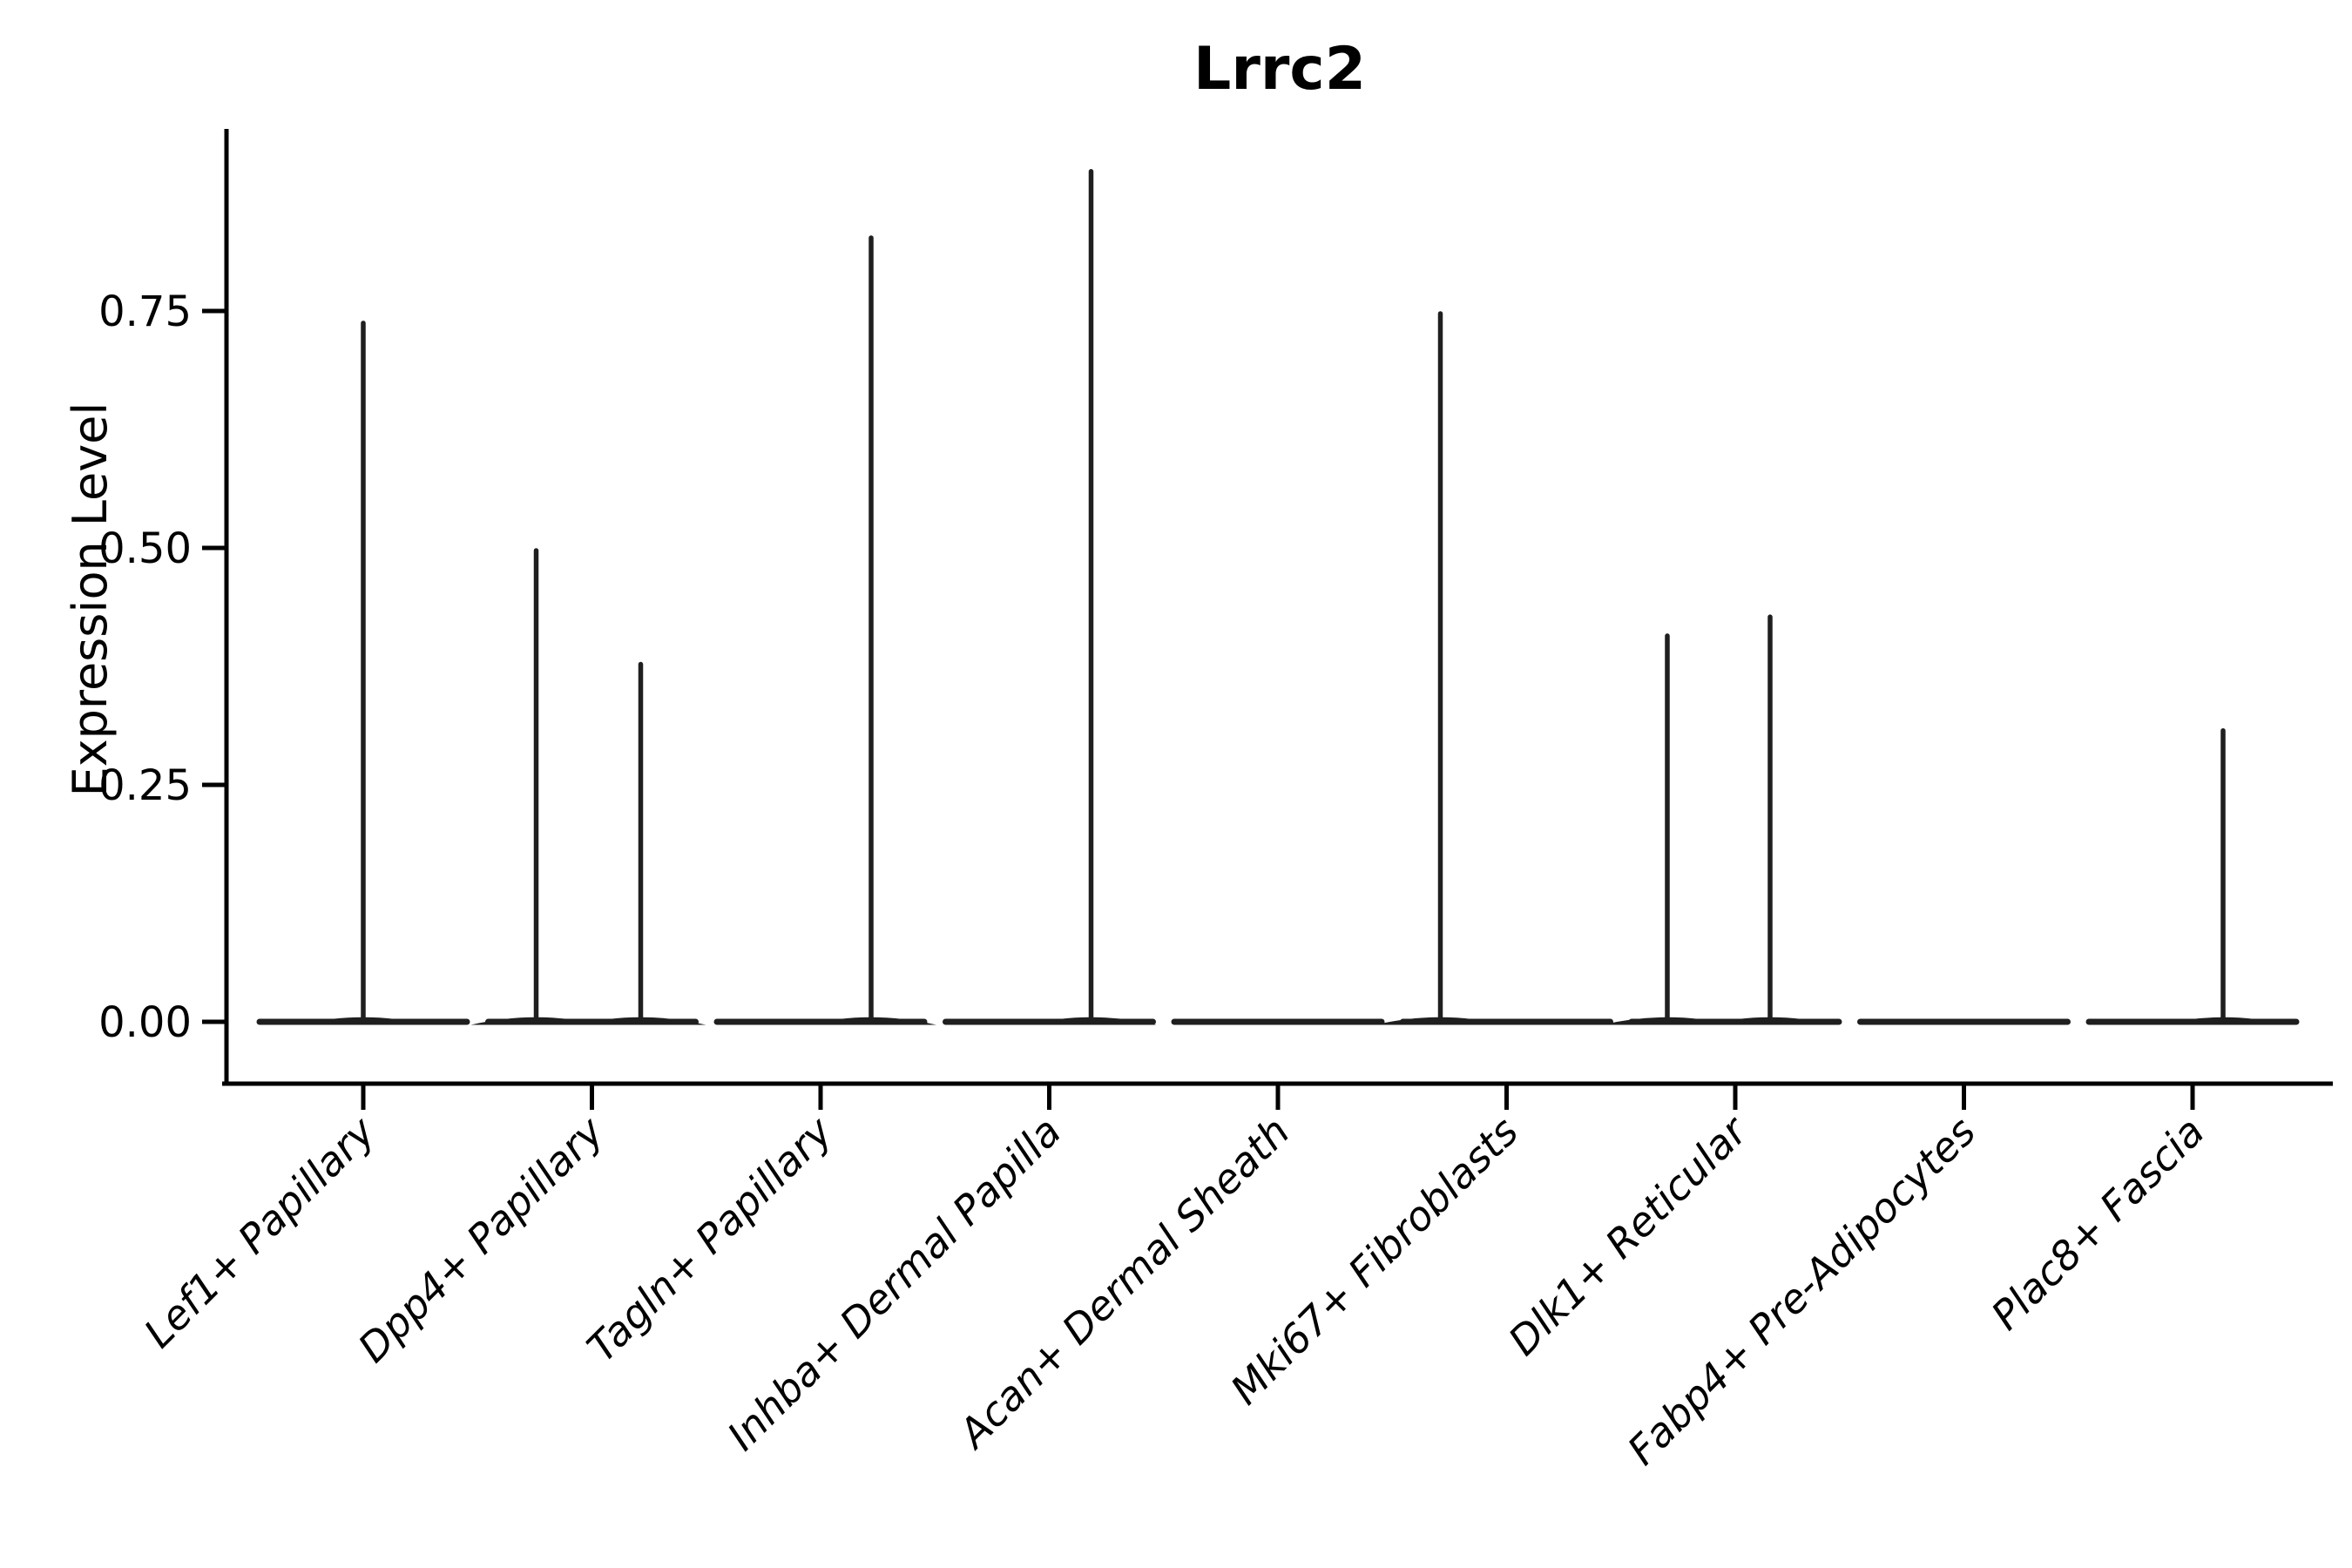 The width and height of the screenshot is (2352, 1568). What do you see at coordinates (145, 785) in the screenshot?
I see `y-tick-label: 0.25` at bounding box center [145, 785].